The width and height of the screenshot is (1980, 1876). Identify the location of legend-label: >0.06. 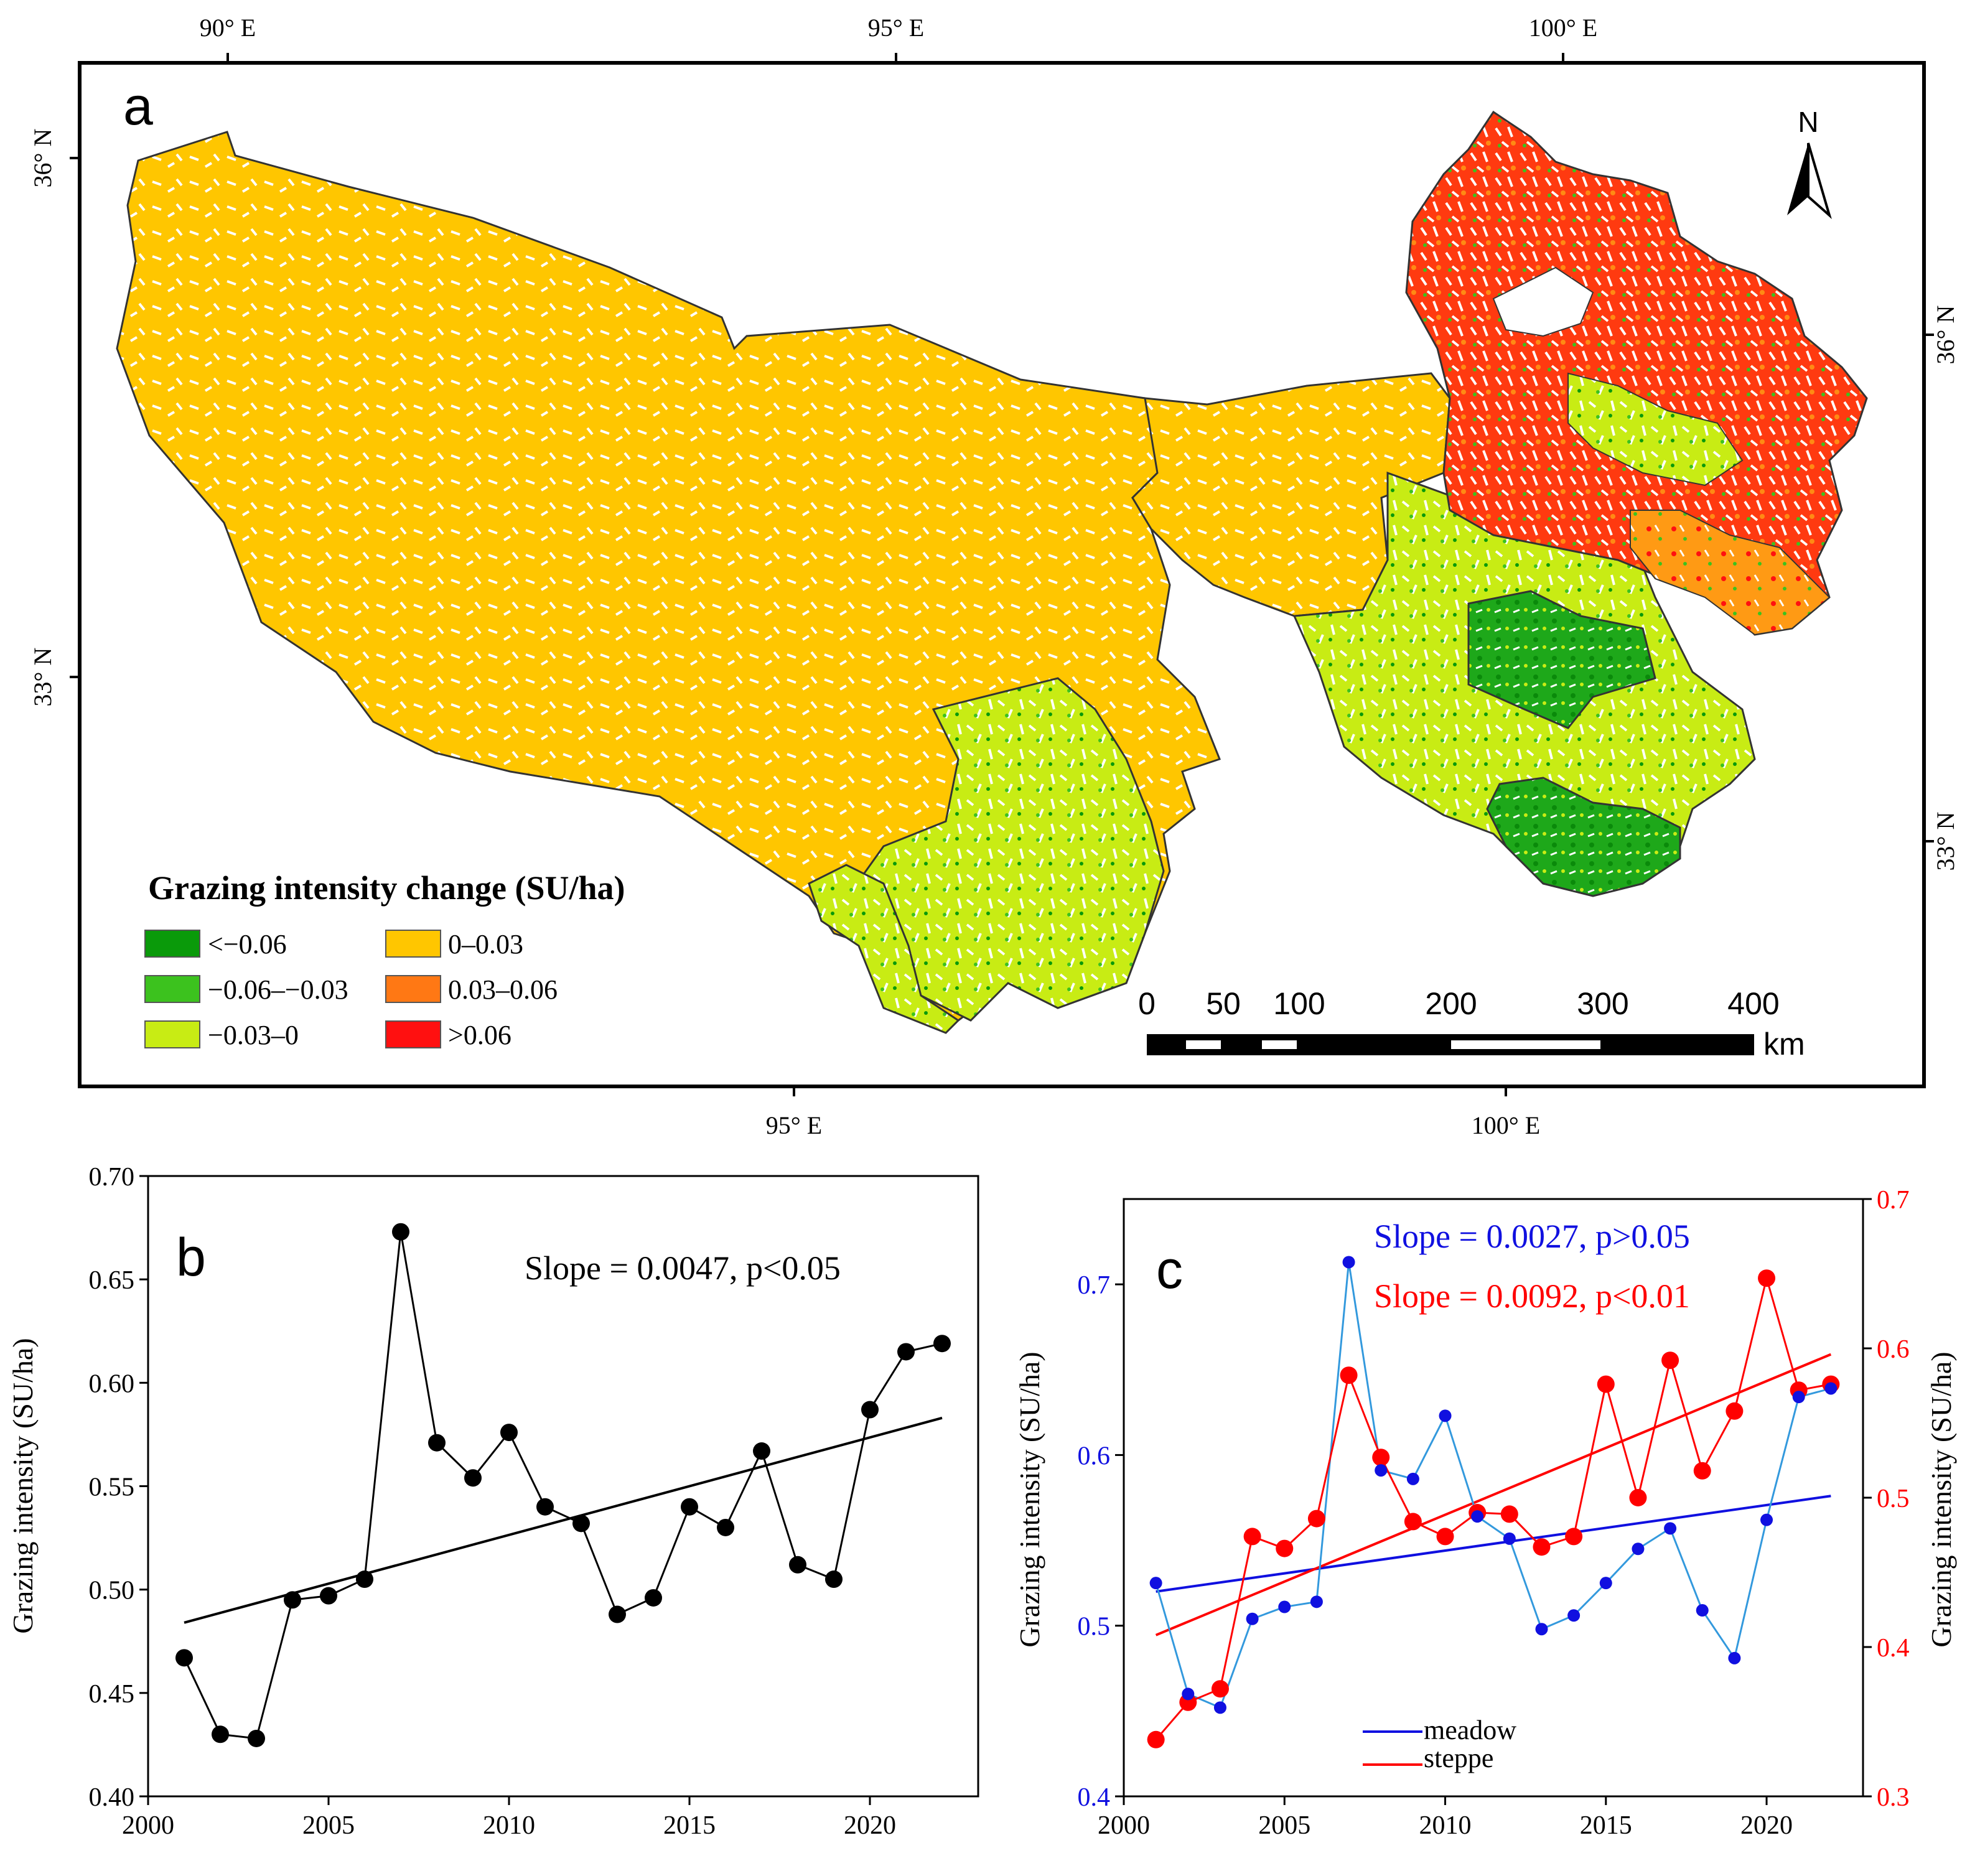
(479, 1035).